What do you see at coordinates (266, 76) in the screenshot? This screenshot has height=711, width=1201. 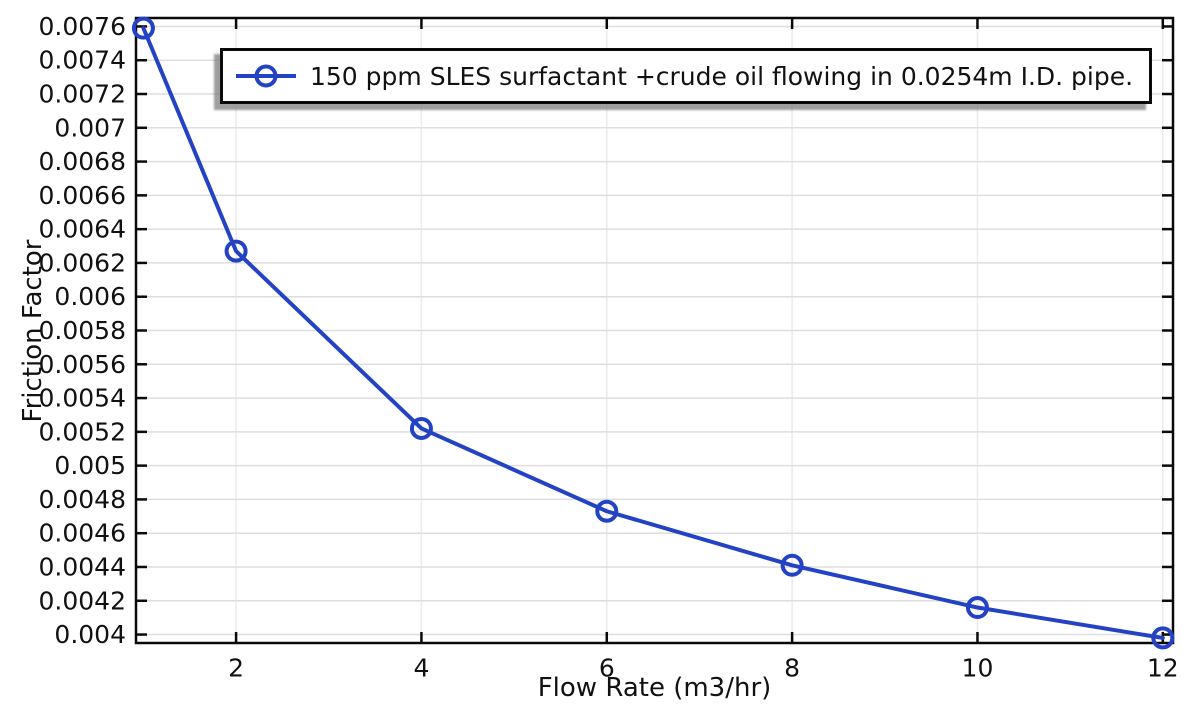 I see `legend-marker-icon` at bounding box center [266, 76].